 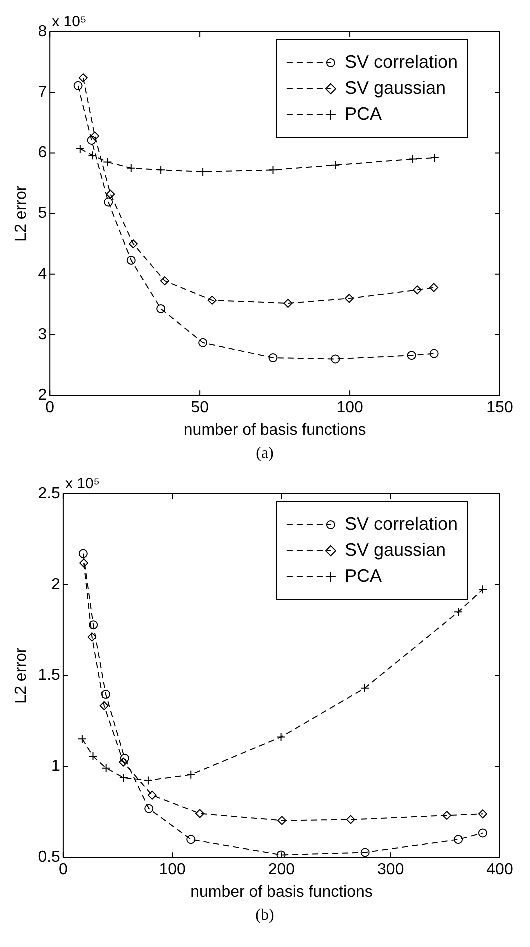 I want to click on y-tick-label: 6, so click(x=43, y=153).